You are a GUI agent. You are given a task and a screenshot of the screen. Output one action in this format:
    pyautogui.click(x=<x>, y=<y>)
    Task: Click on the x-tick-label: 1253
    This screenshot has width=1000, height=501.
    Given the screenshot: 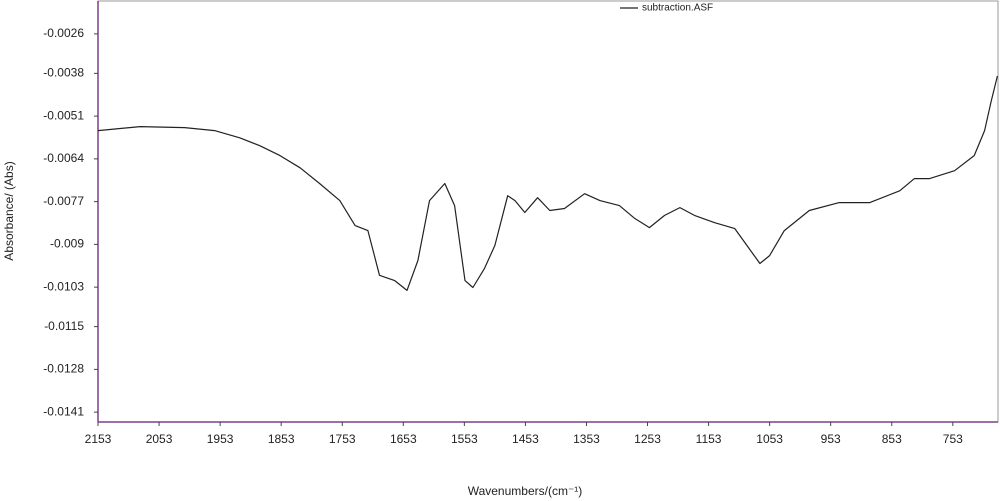 What is the action you would take?
    pyautogui.click(x=647, y=439)
    